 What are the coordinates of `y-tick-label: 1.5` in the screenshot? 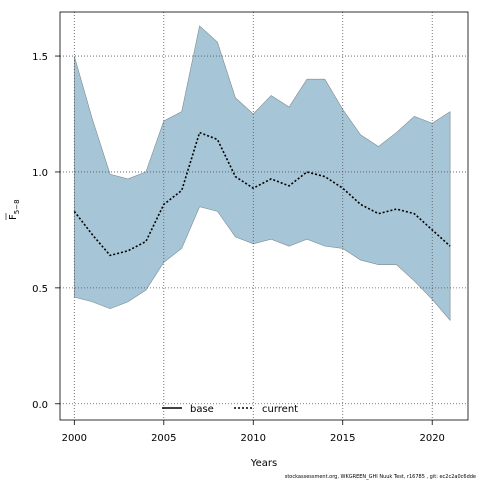 It's located at (40, 57).